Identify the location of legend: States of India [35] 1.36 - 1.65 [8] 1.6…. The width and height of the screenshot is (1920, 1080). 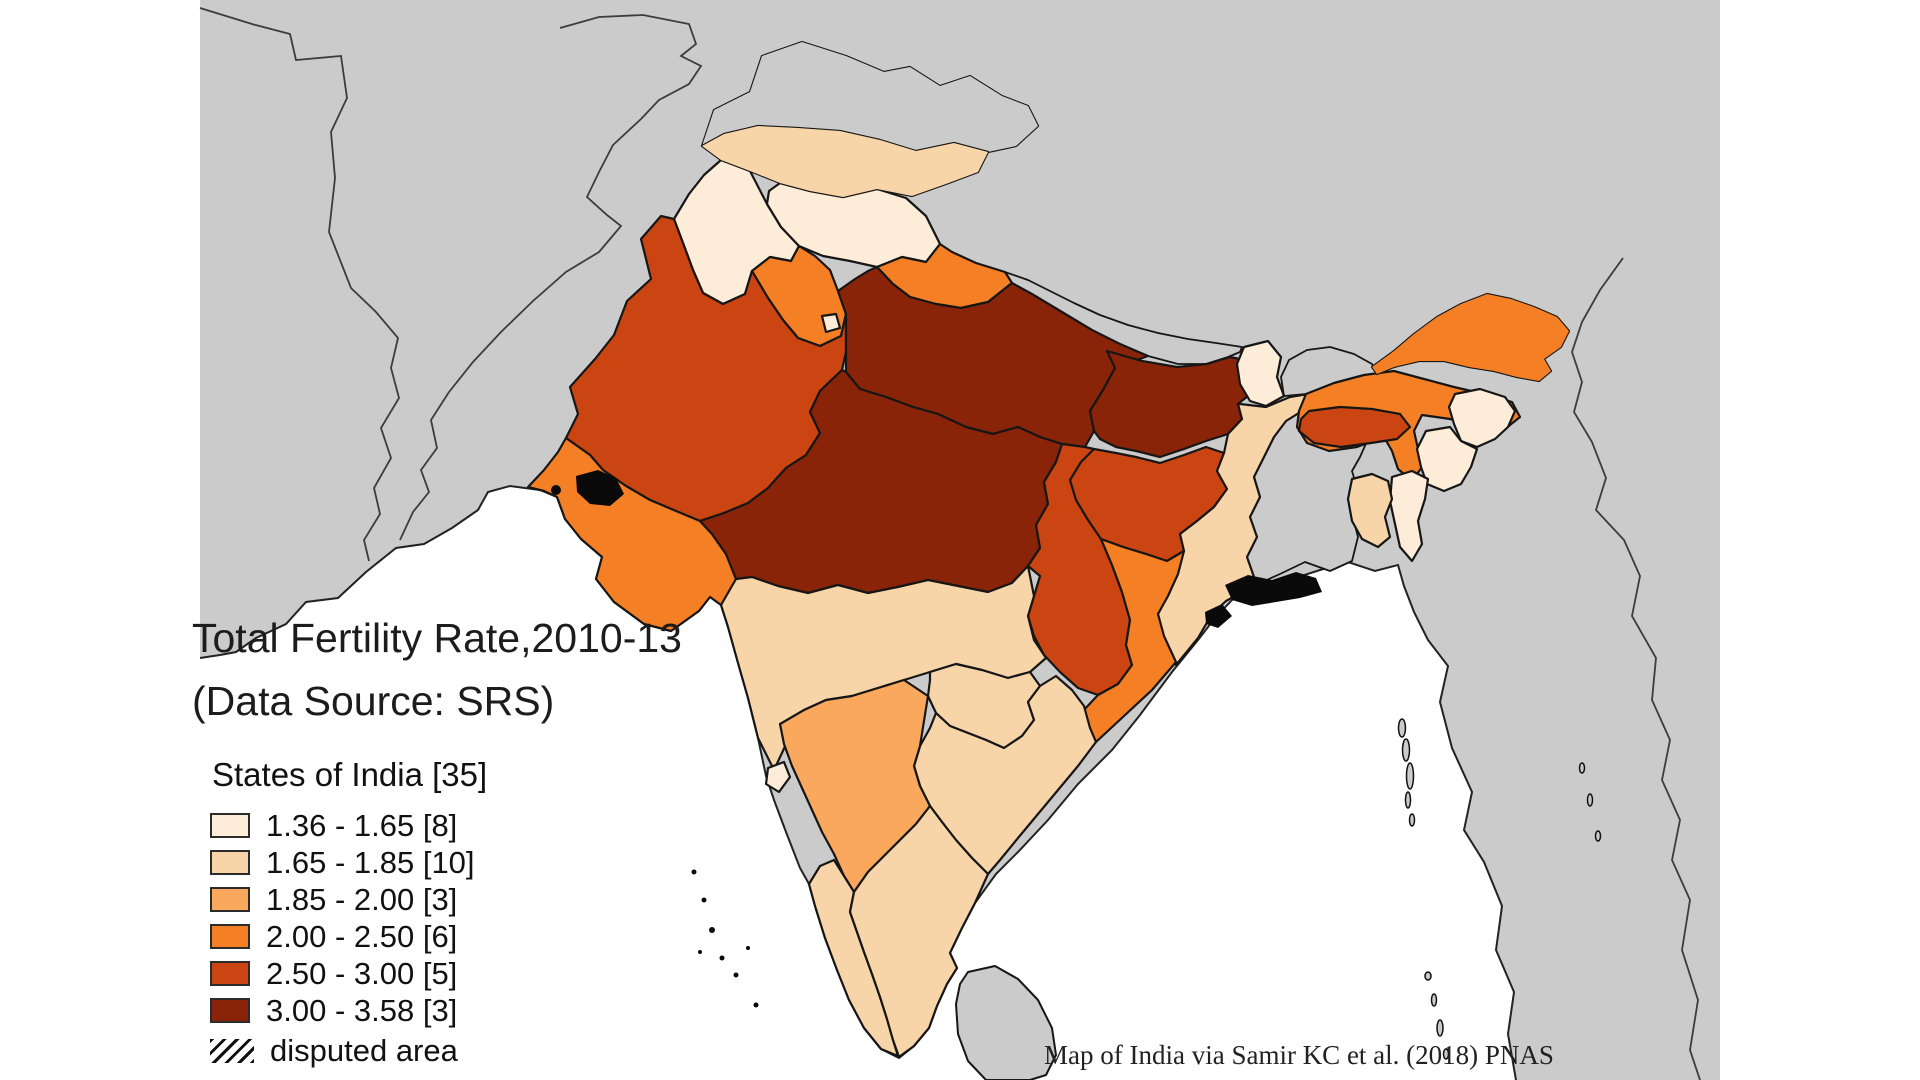
(348, 913).